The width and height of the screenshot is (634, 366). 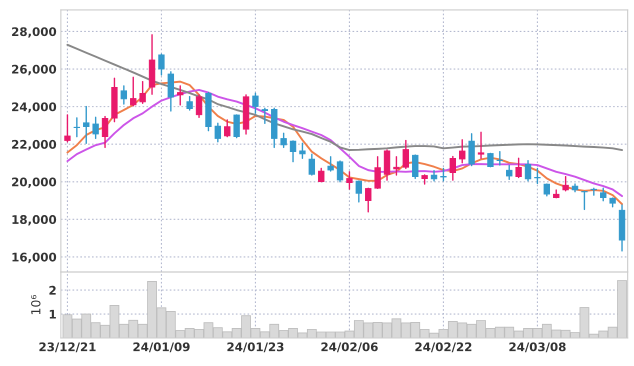 I want to click on y-tick-label: 1, so click(x=53, y=314).